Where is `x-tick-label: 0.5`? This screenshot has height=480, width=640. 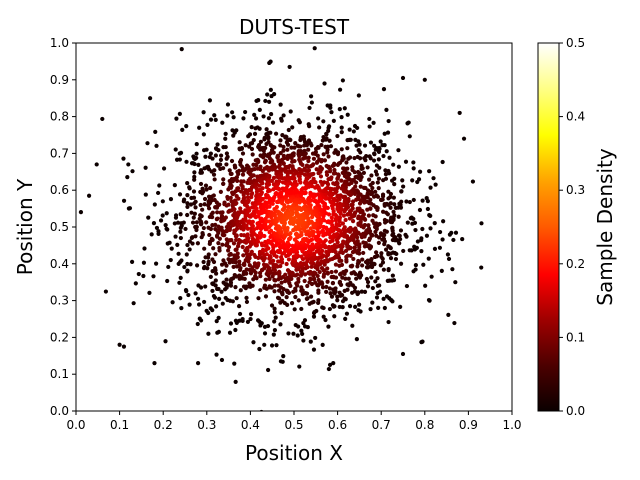 x-tick-label: 0.5 is located at coordinates (293, 425).